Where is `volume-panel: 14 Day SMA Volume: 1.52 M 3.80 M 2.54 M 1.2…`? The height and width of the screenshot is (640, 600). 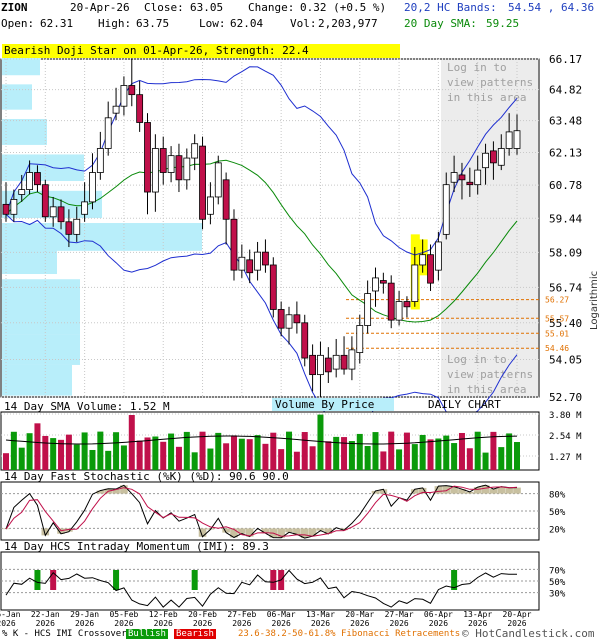 volume-panel: 14 Day SMA Volume: 1.52 M 3.80 M 2.54 M 1.2… is located at coordinates (291, 435).